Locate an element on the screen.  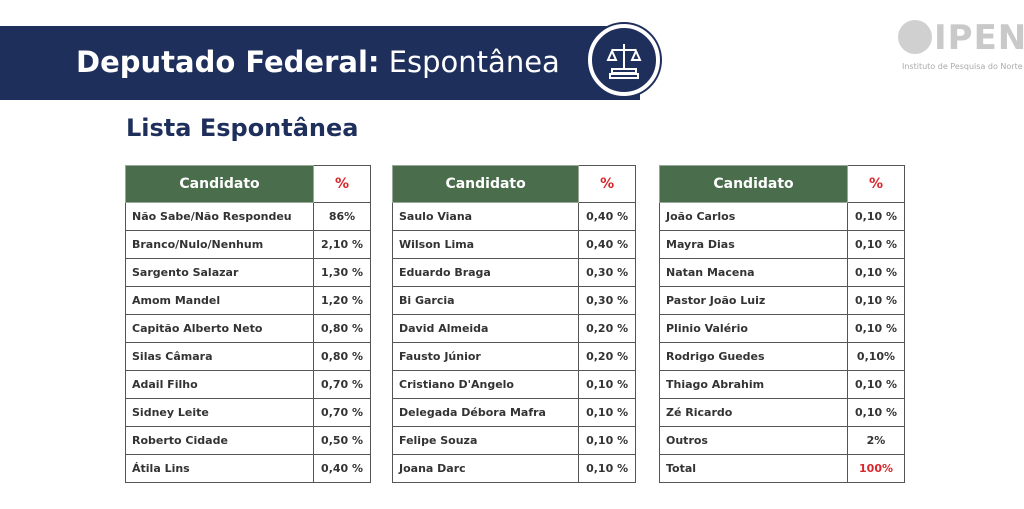
candidate-name: David Almeida is located at coordinates (485, 328).